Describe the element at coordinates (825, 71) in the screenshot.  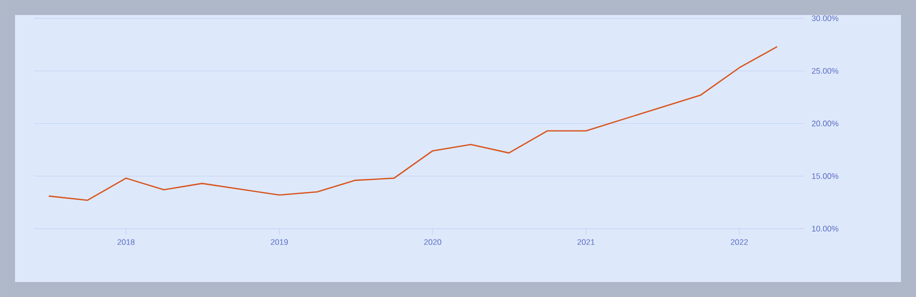
I see `y-tick-label: 25.00%` at that location.